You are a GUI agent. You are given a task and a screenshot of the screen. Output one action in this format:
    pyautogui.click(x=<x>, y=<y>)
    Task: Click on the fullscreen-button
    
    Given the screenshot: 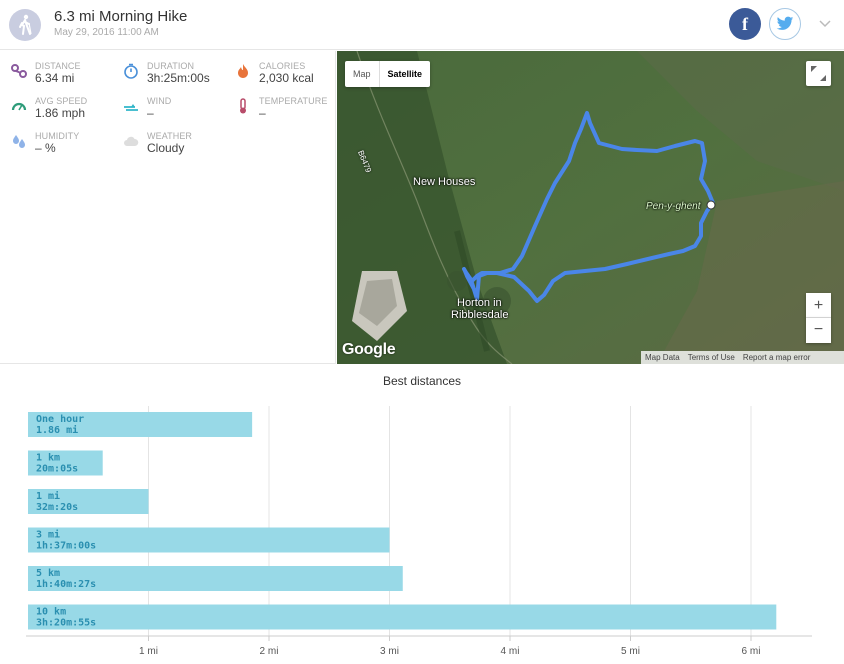 What is the action you would take?
    pyautogui.click(x=818, y=73)
    